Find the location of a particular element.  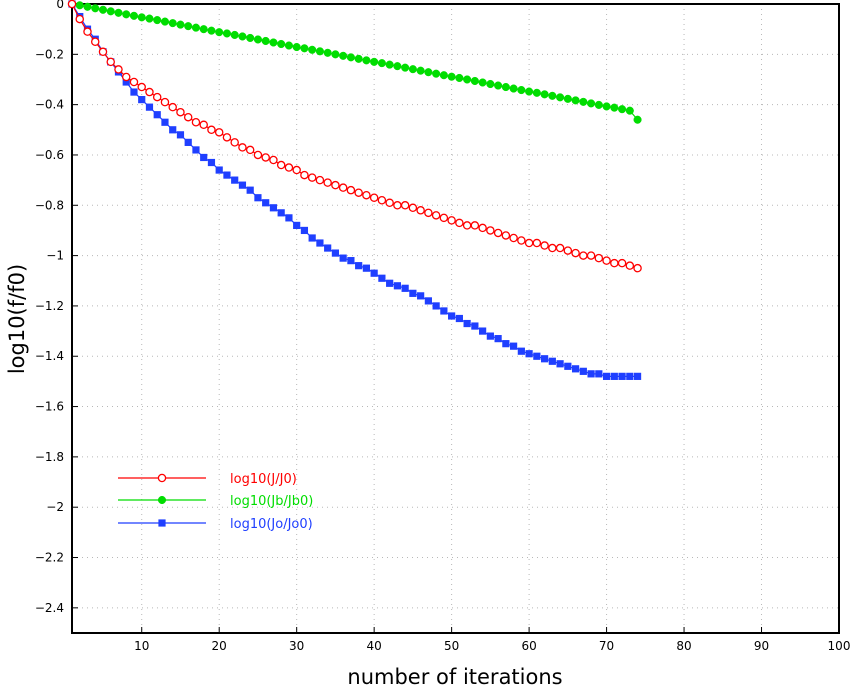

y-tick-label: −1.8 is located at coordinates (49, 457).